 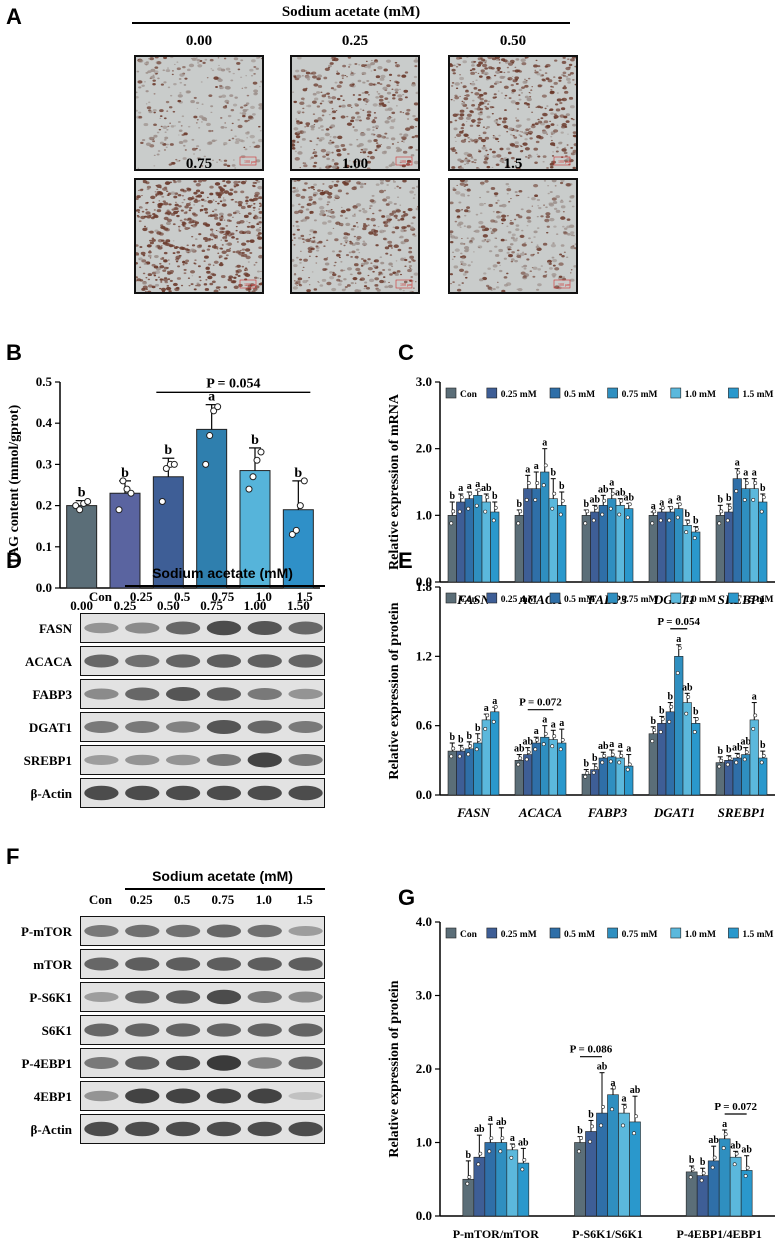 What do you see at coordinates (564, 161) in the screenshot?
I see `scale-bar-label: 100 μm` at bounding box center [564, 161].